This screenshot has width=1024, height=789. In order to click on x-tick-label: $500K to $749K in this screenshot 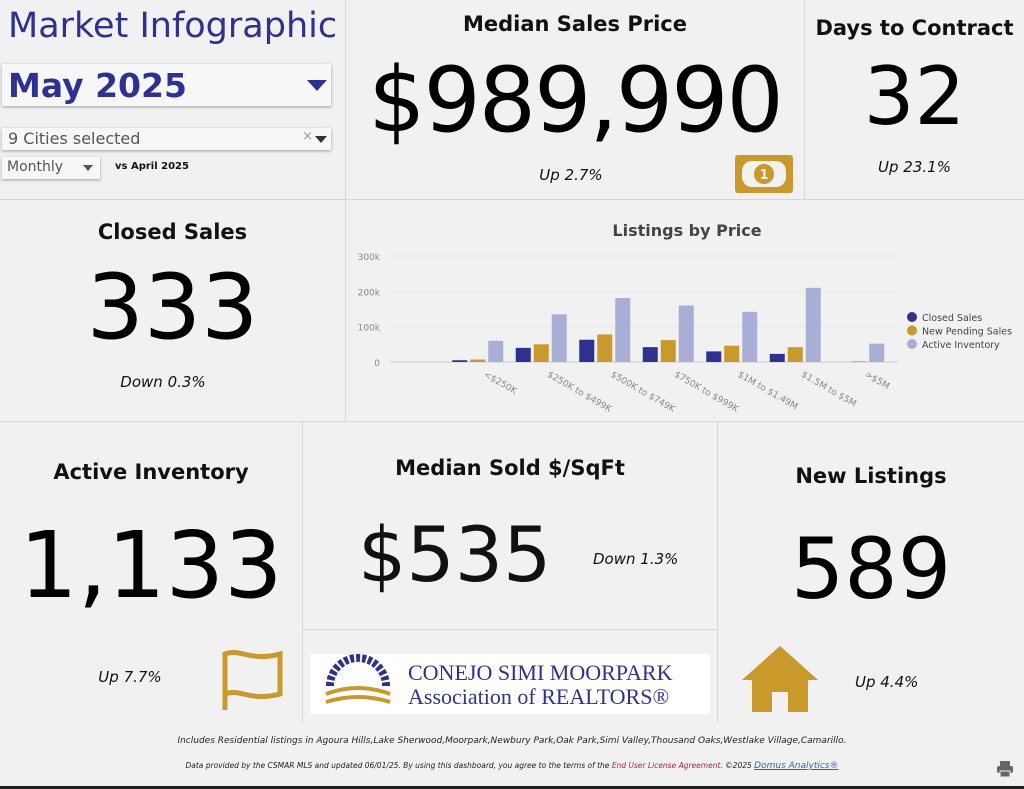, I will do `click(643, 392)`.